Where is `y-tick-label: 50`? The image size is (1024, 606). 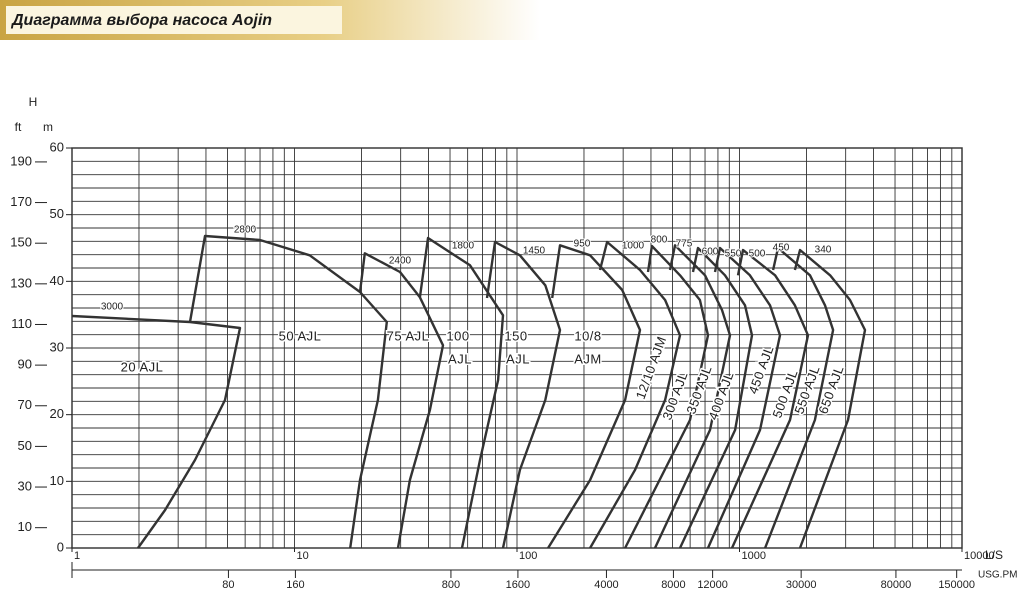 y-tick-label: 50 is located at coordinates (57, 213).